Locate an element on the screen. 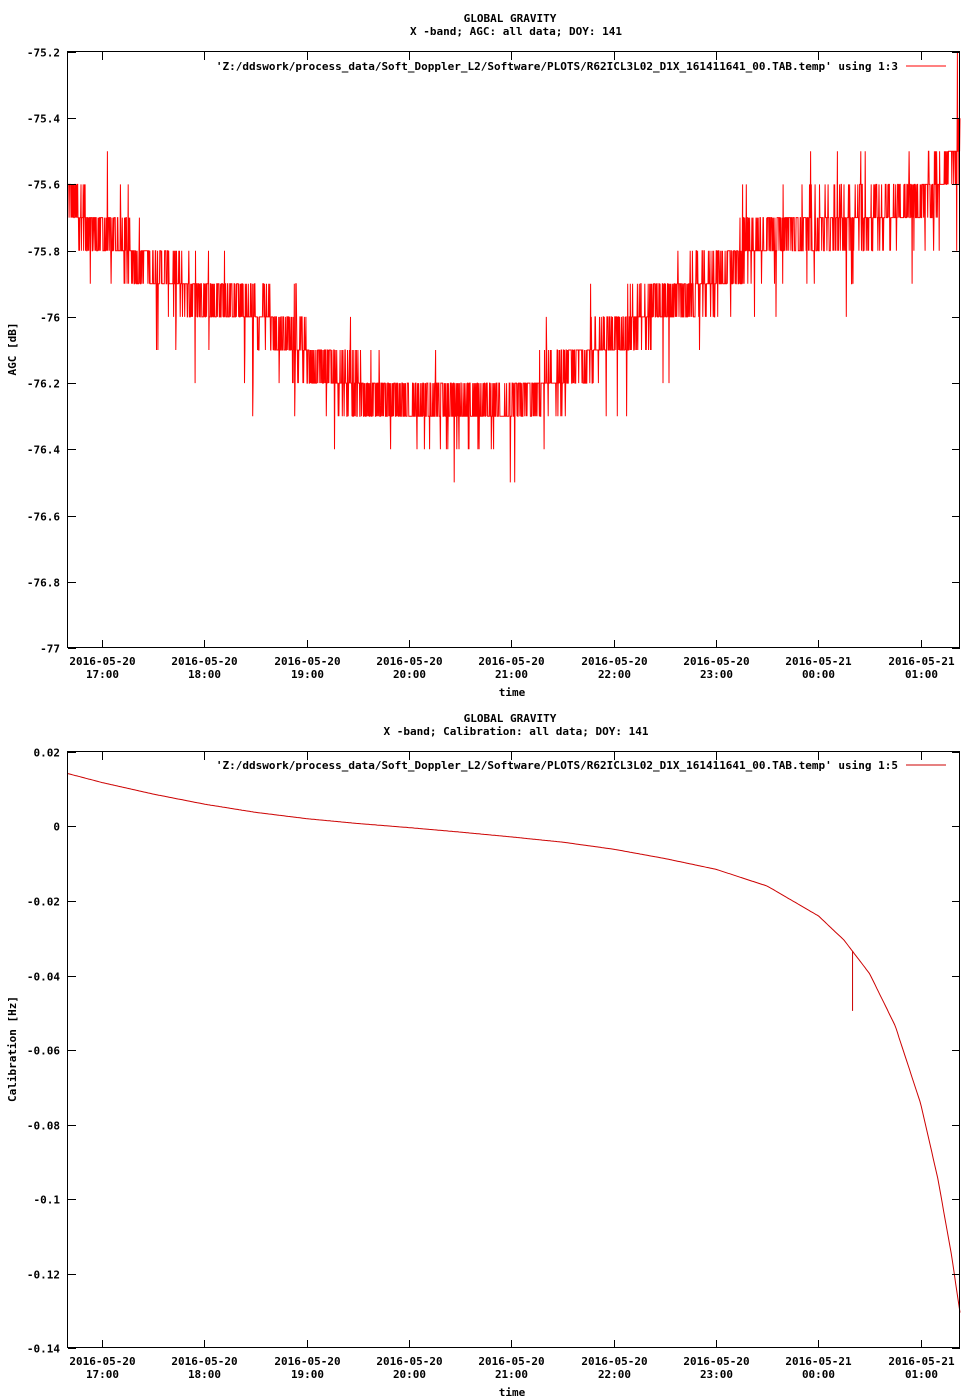 The width and height of the screenshot is (980, 1400). y-axis-label: AGC [dB] is located at coordinates (12, 349).